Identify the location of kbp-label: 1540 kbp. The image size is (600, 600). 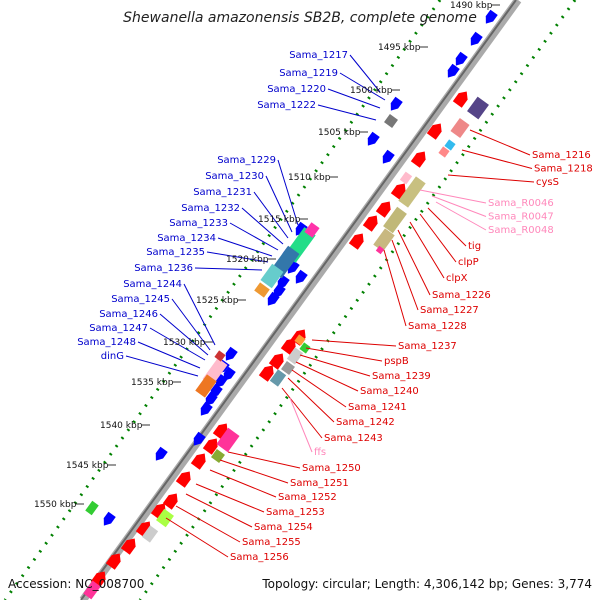
(121, 426).